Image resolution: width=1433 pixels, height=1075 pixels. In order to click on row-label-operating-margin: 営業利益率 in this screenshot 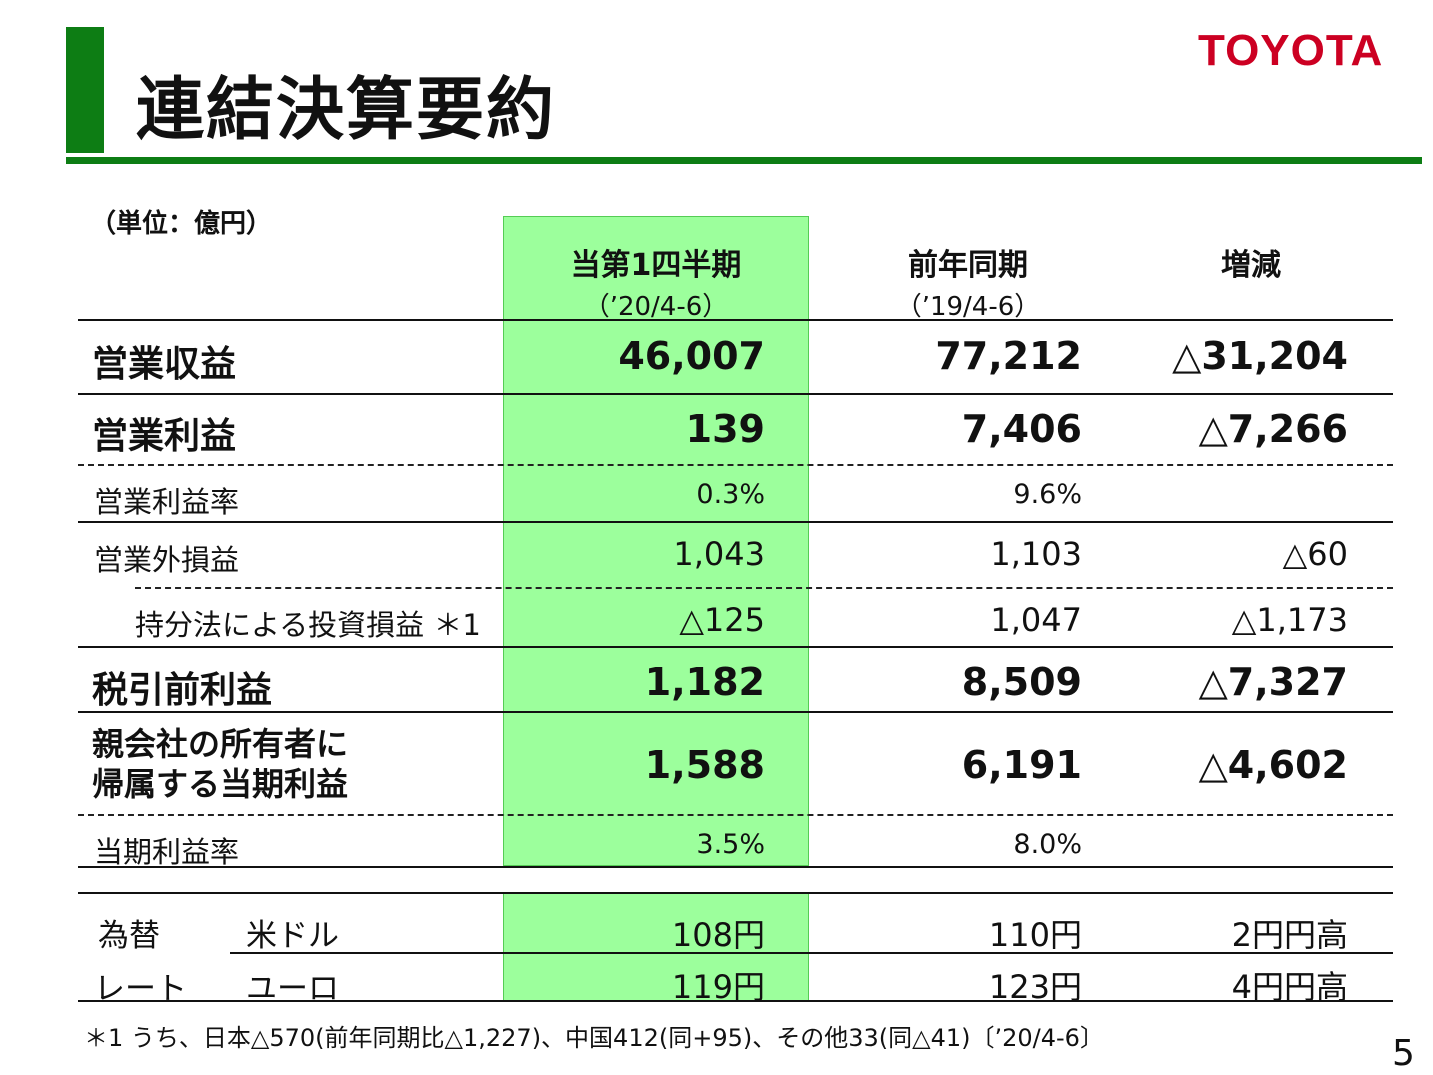, I will do `click(167, 502)`.